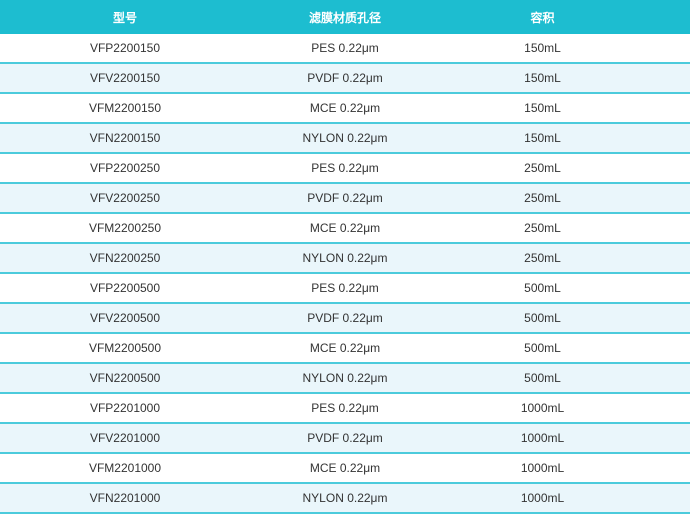 The height and width of the screenshot is (518, 690). Describe the element at coordinates (125, 378) in the screenshot. I see `cell-model: VFN2200500` at that location.